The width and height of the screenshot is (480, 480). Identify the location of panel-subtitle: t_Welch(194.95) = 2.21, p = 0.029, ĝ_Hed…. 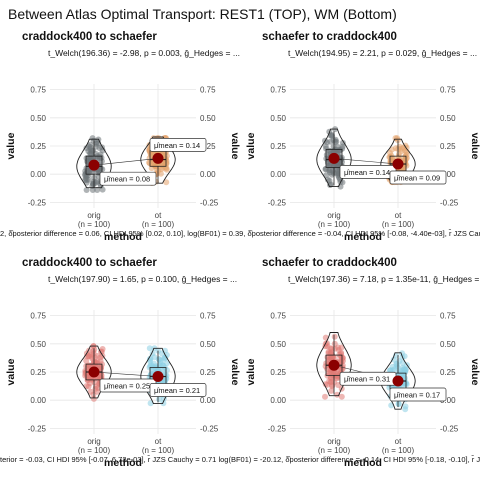
(382, 53).